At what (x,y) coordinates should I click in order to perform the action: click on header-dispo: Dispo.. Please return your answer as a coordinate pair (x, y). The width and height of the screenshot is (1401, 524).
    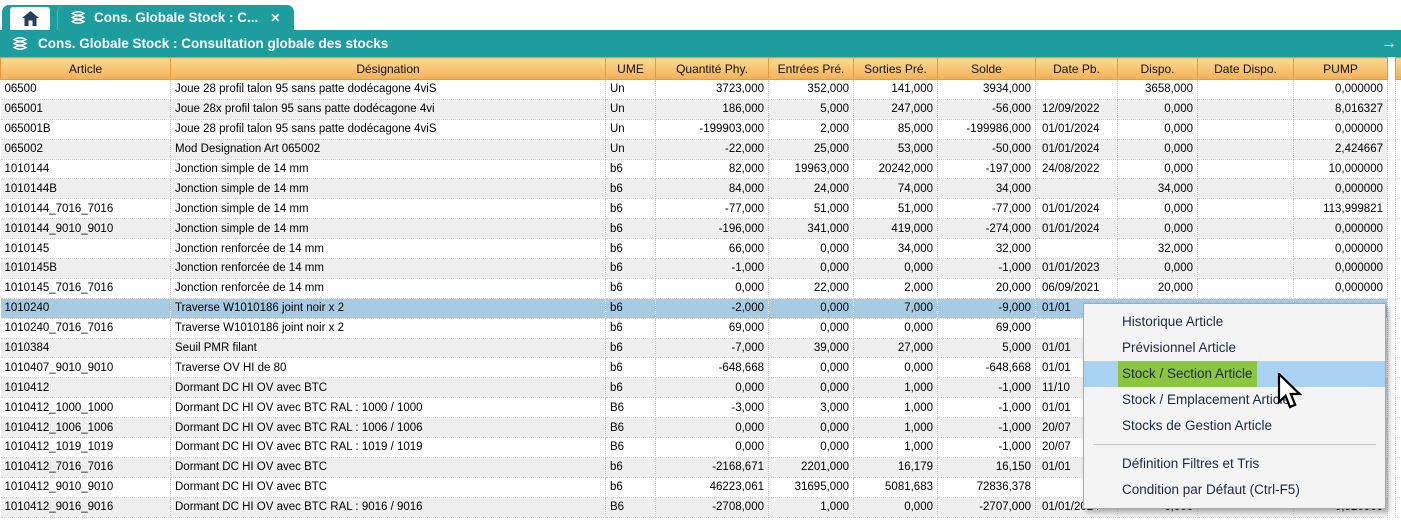
    Looking at the image, I should click on (1157, 68).